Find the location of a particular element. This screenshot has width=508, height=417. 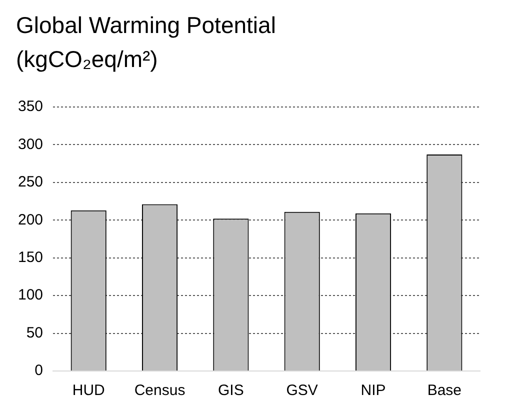

x-tick-label: GIS is located at coordinates (231, 391).